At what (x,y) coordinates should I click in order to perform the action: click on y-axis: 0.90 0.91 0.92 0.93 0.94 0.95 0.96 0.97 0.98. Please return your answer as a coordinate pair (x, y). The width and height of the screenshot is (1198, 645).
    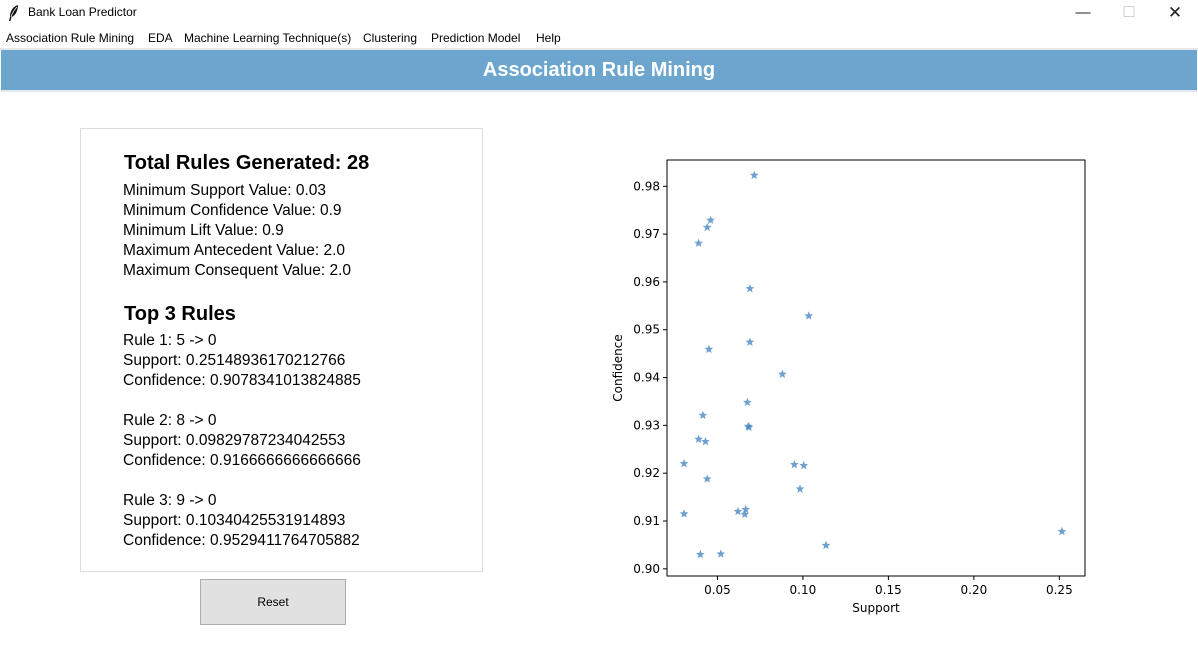
    Looking at the image, I should click on (650, 377).